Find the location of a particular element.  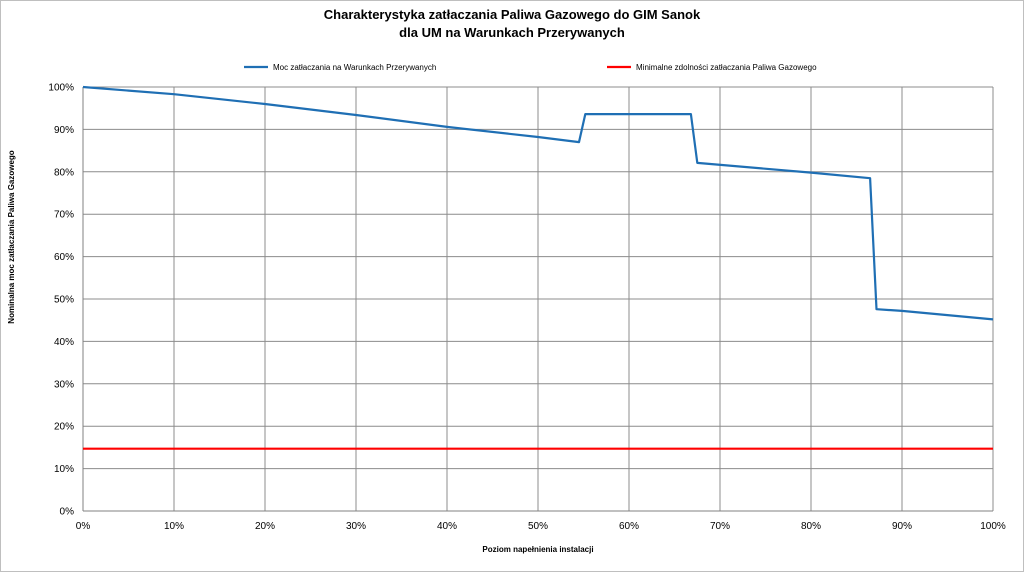

x-tick-label: 70% is located at coordinates (720, 526).